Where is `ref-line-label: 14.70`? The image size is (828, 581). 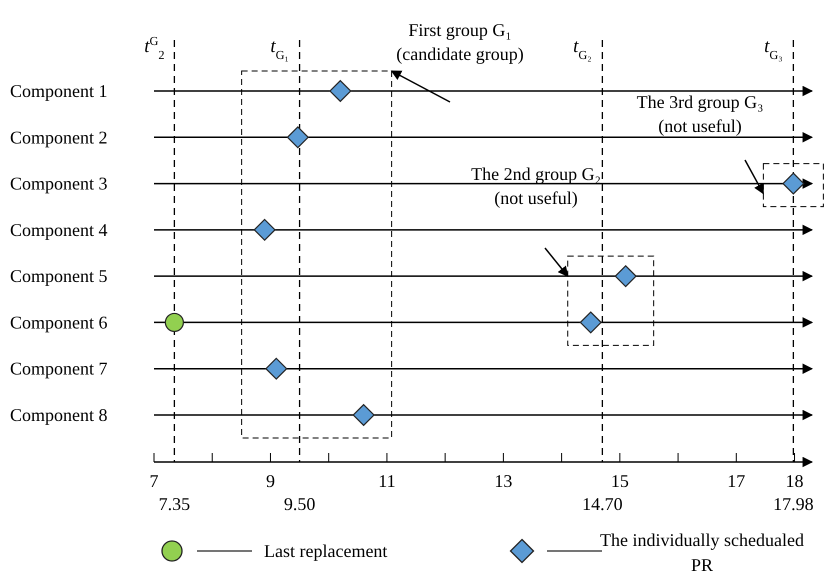
ref-line-label: 14.70 is located at coordinates (602, 504).